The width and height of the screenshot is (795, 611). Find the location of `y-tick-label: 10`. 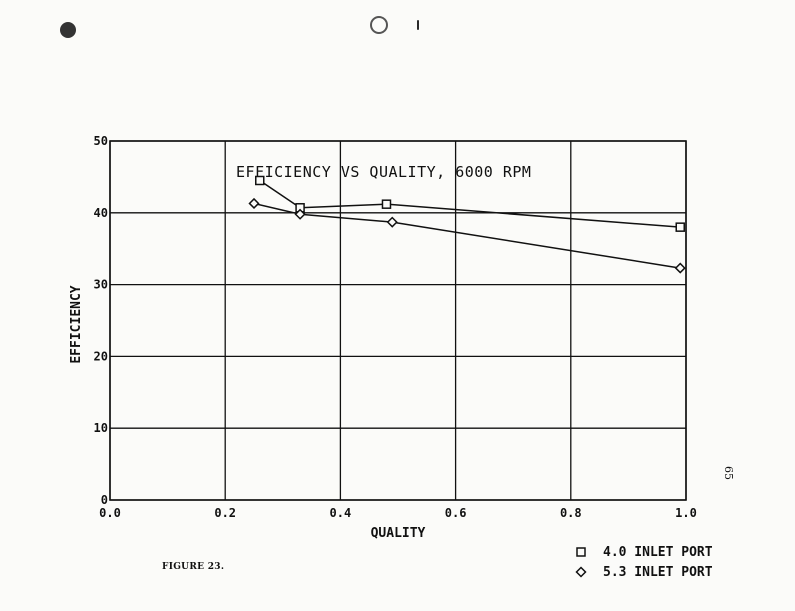

y-tick-label: 10 is located at coordinates (101, 428).